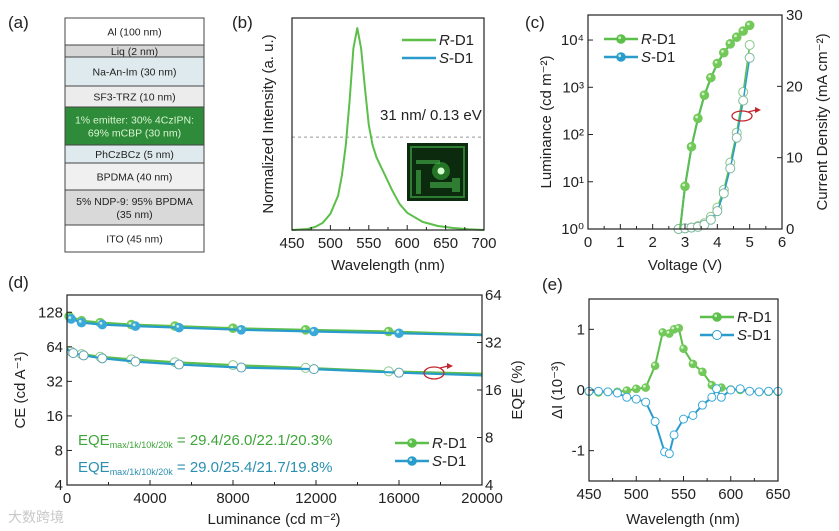  Describe the element at coordinates (573, 182) in the screenshot. I see `y-tick-label: 10¹` at that location.